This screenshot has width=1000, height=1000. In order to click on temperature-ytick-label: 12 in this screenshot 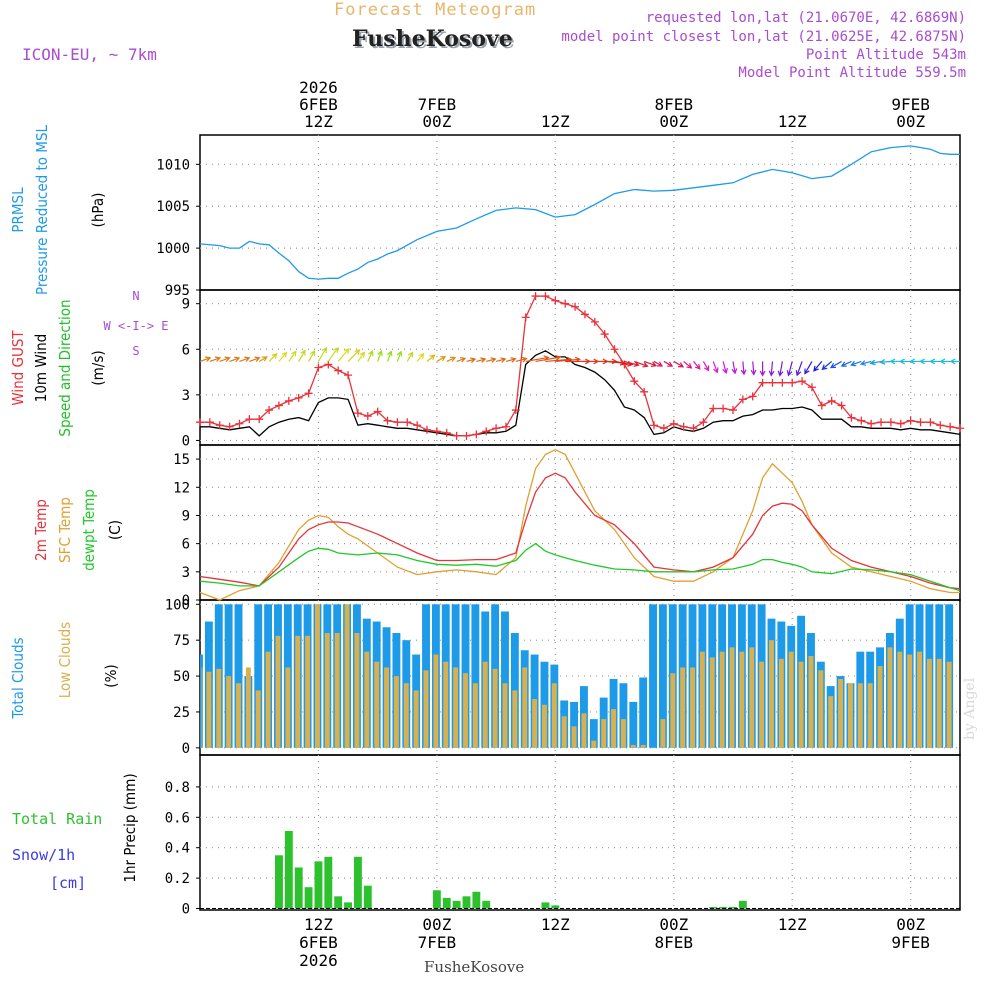, I will do `click(181, 488)`.